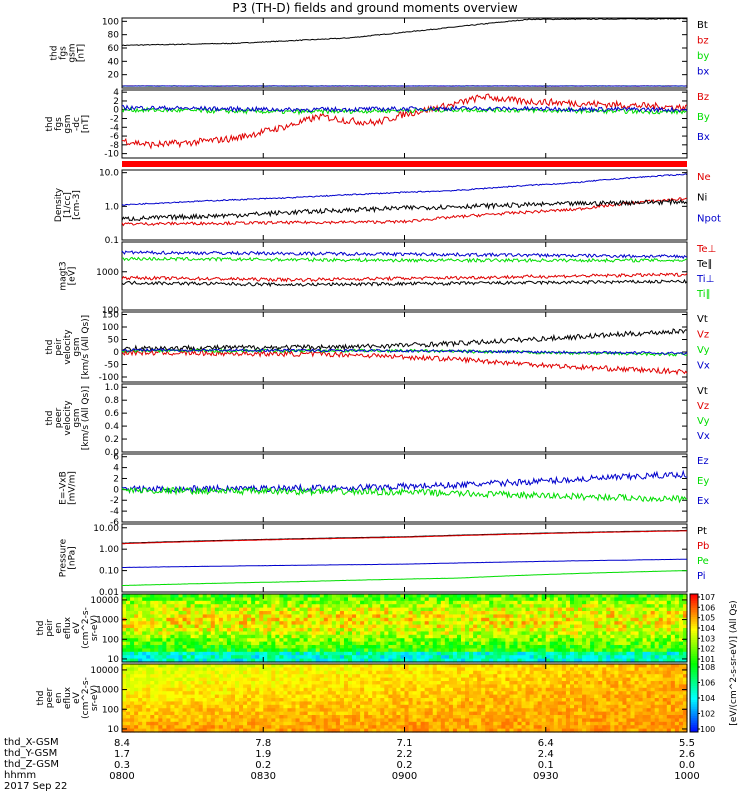 This screenshot has height=800, width=750. What do you see at coordinates (702, 198) in the screenshot?
I see `legend-ni: Ni` at bounding box center [702, 198].